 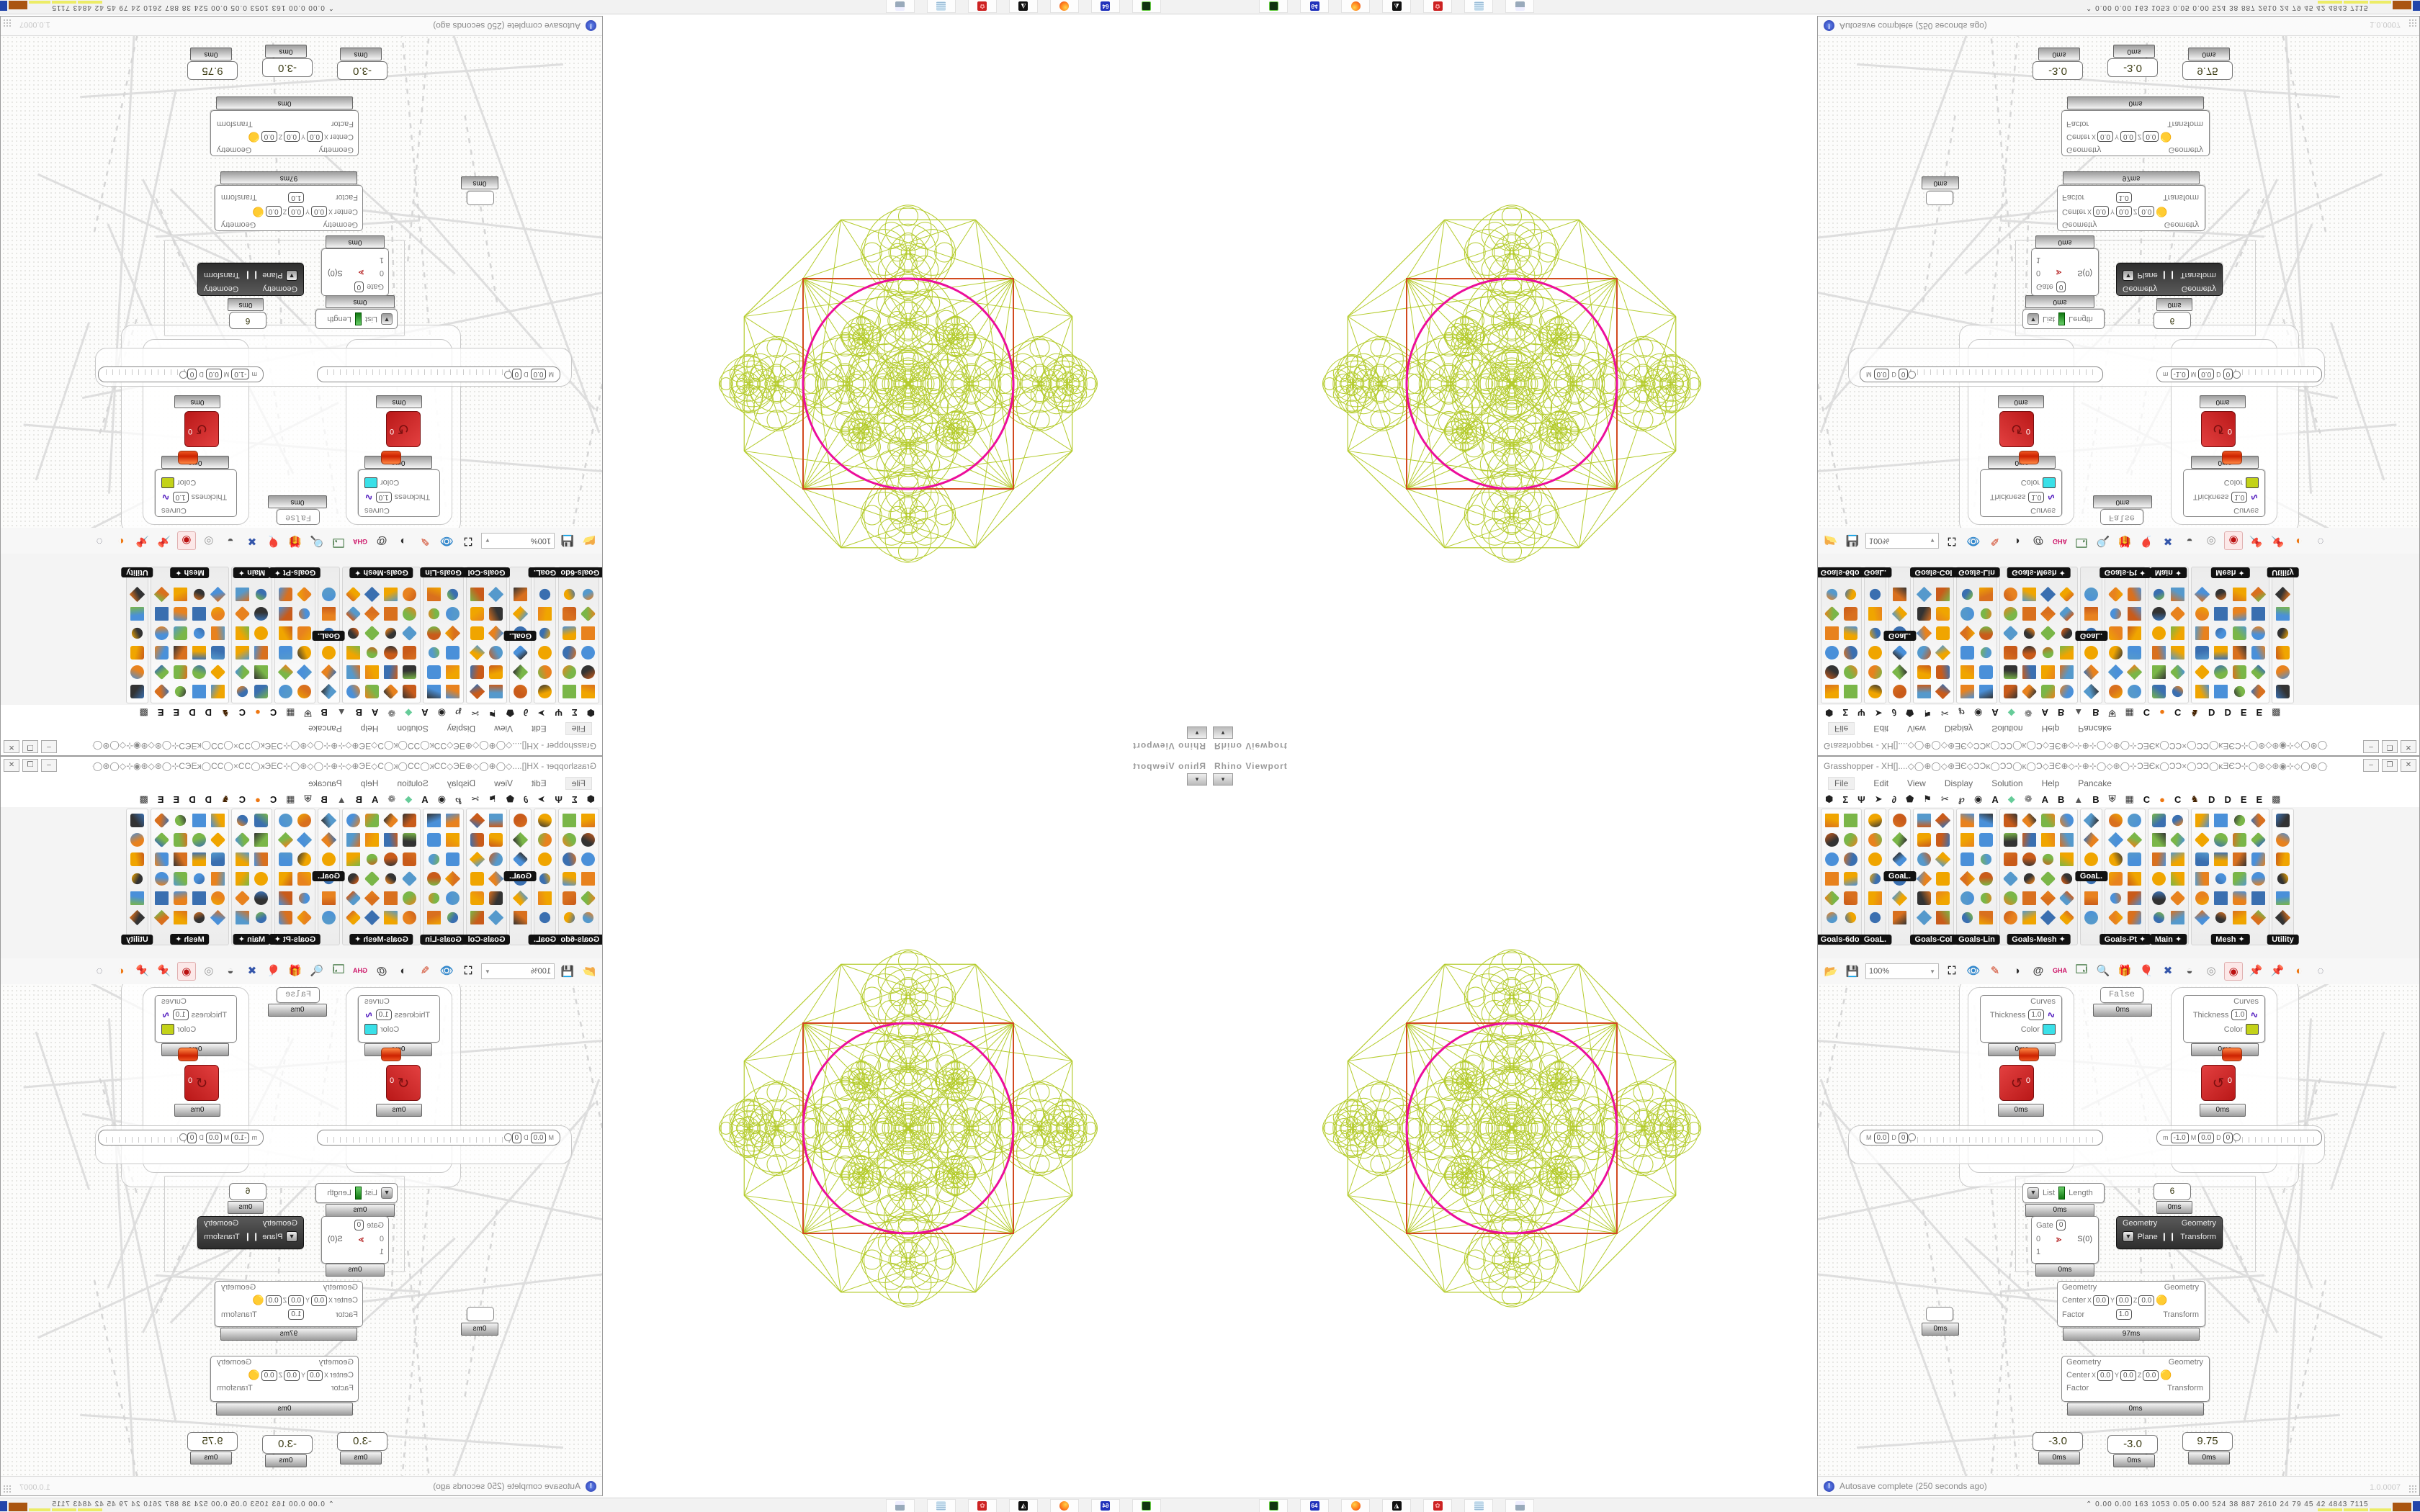 What do you see at coordinates (2252, 482) in the screenshot?
I see `color-swatch` at bounding box center [2252, 482].